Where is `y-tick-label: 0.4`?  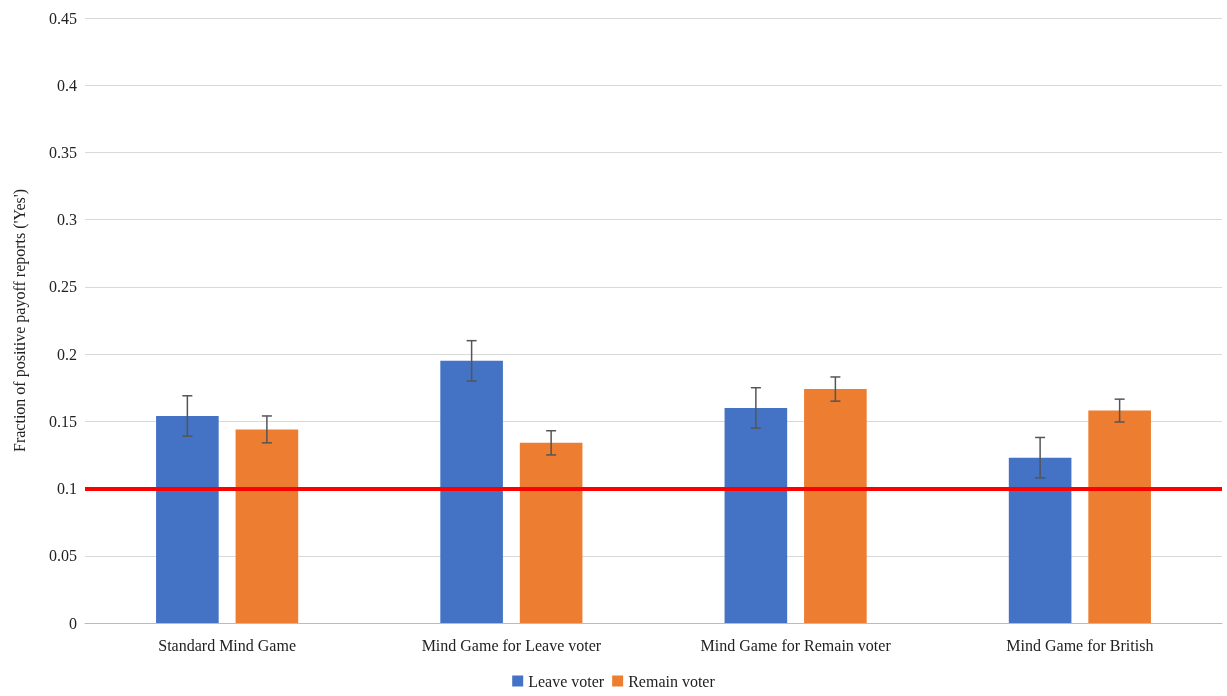 y-tick-label: 0.4 is located at coordinates (67, 85).